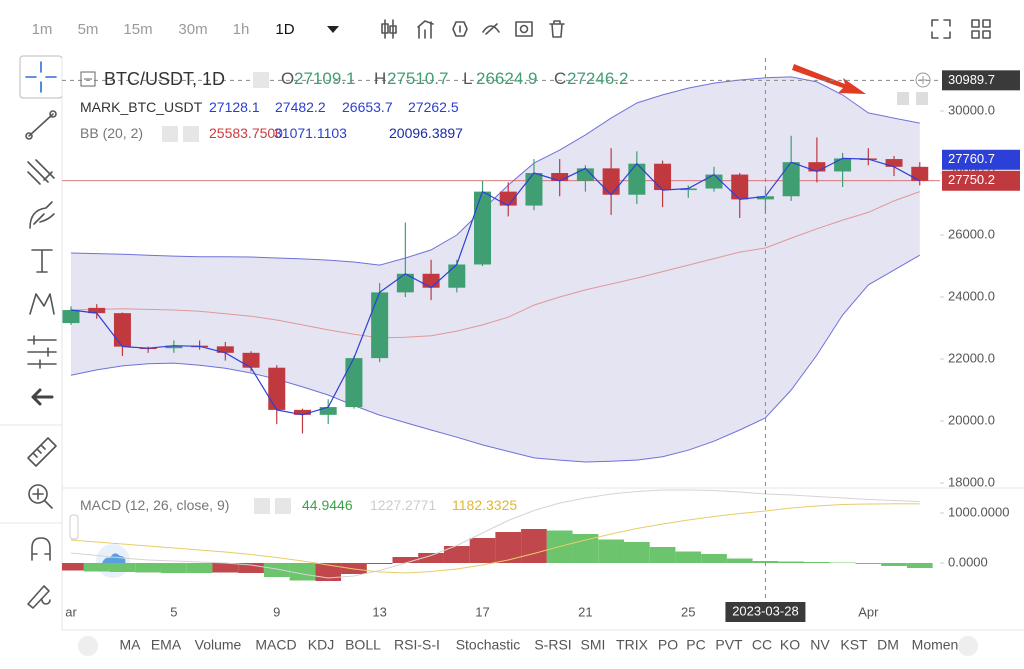 The width and height of the screenshot is (1024, 669). What do you see at coordinates (941, 29) in the screenshot?
I see `fullscreen-icon` at bounding box center [941, 29].